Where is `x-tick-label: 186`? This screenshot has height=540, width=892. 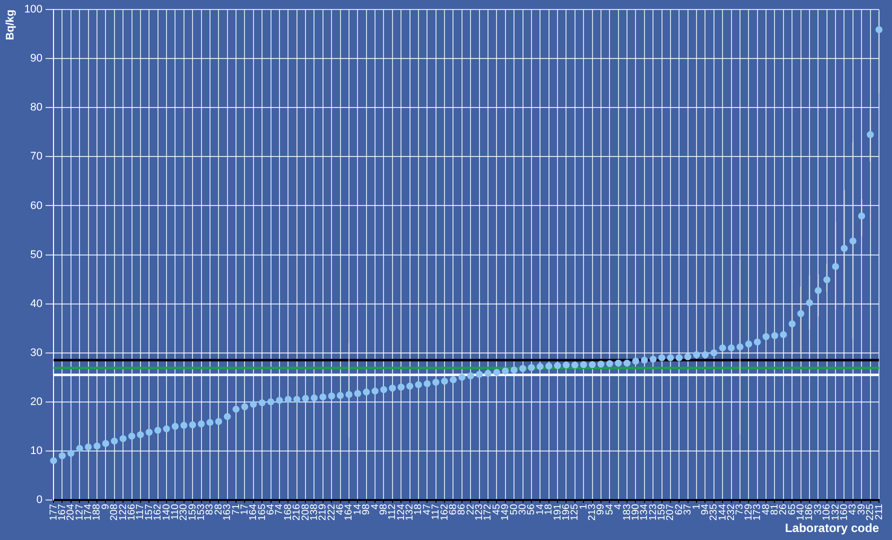
x-tick-label: 186 is located at coordinates (810, 512).